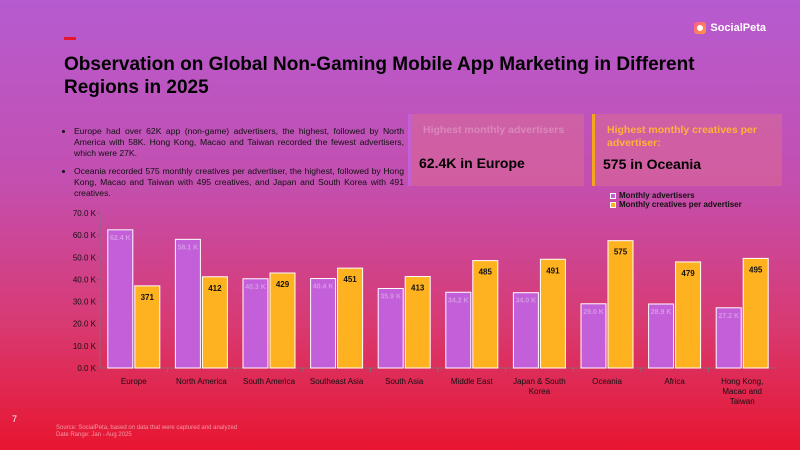 This screenshot has width=800, height=450. What do you see at coordinates (657, 195) in the screenshot?
I see `legend-label: Monthly advertisers` at bounding box center [657, 195].